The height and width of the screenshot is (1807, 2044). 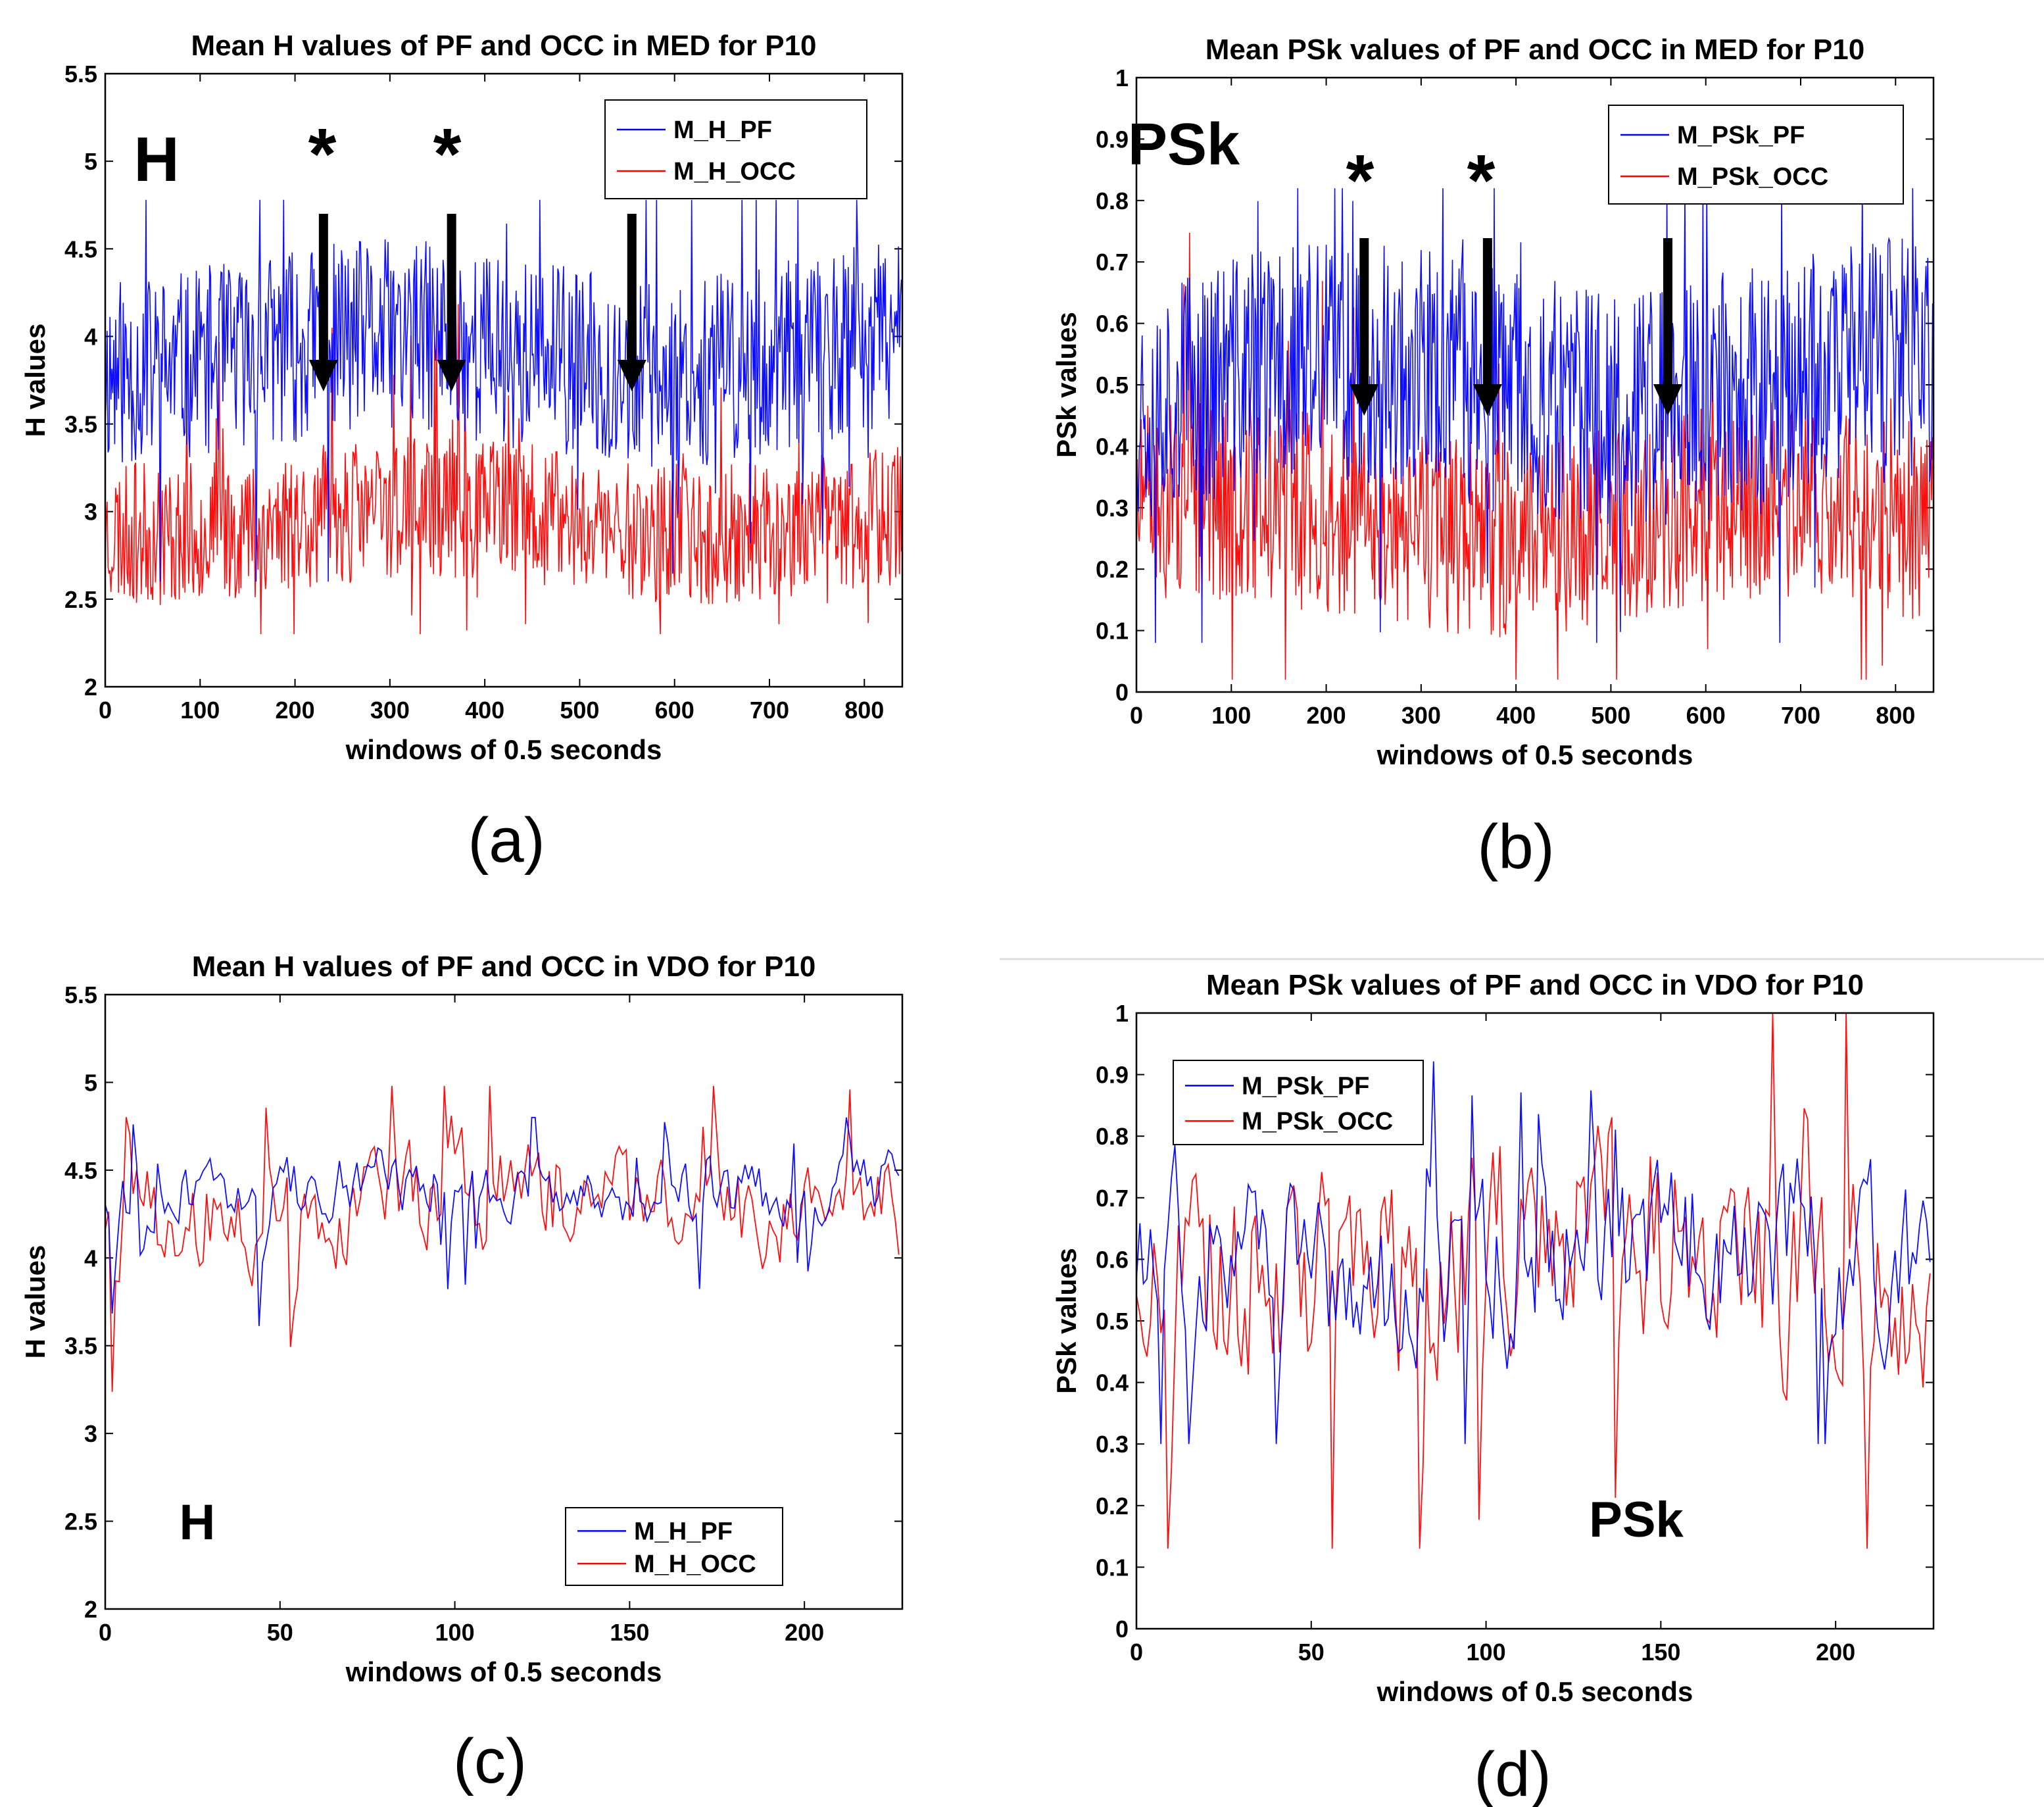 What do you see at coordinates (1306, 1086) in the screenshot?
I see `legend-entry: M_PSk_PF` at bounding box center [1306, 1086].